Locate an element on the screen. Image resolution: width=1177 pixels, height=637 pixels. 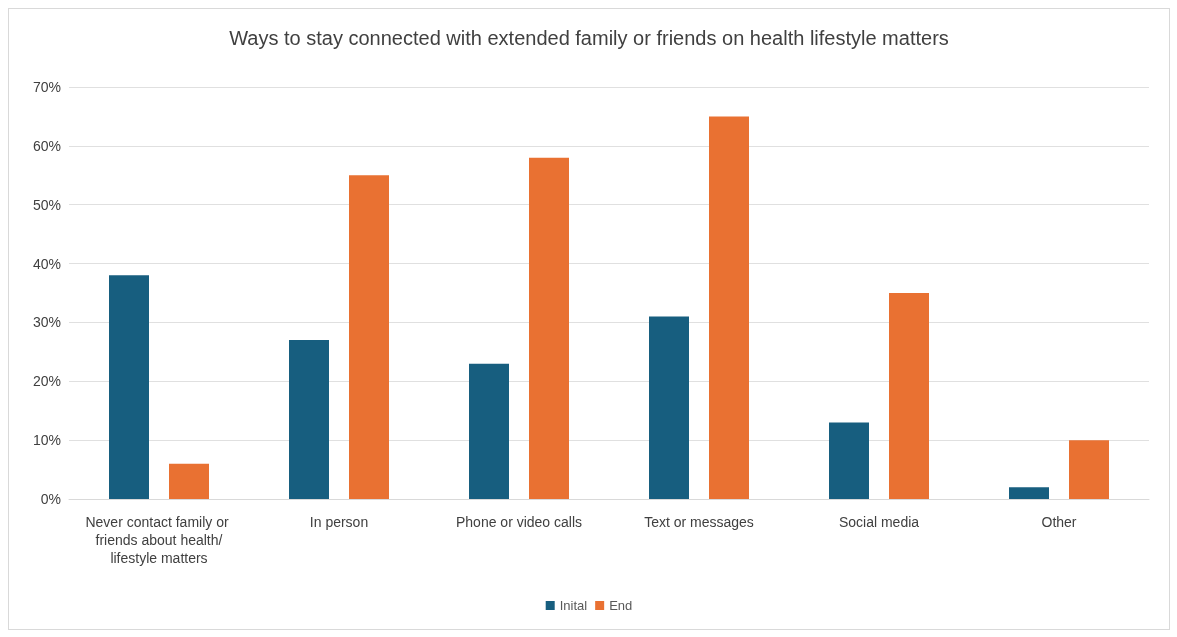
y-tick-label: 70% is located at coordinates (46, 87).